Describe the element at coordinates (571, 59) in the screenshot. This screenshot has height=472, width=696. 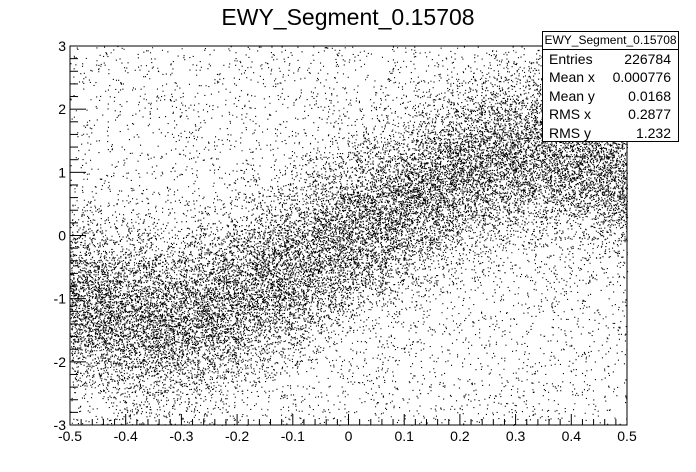
I see `stat-label: Entries` at that location.